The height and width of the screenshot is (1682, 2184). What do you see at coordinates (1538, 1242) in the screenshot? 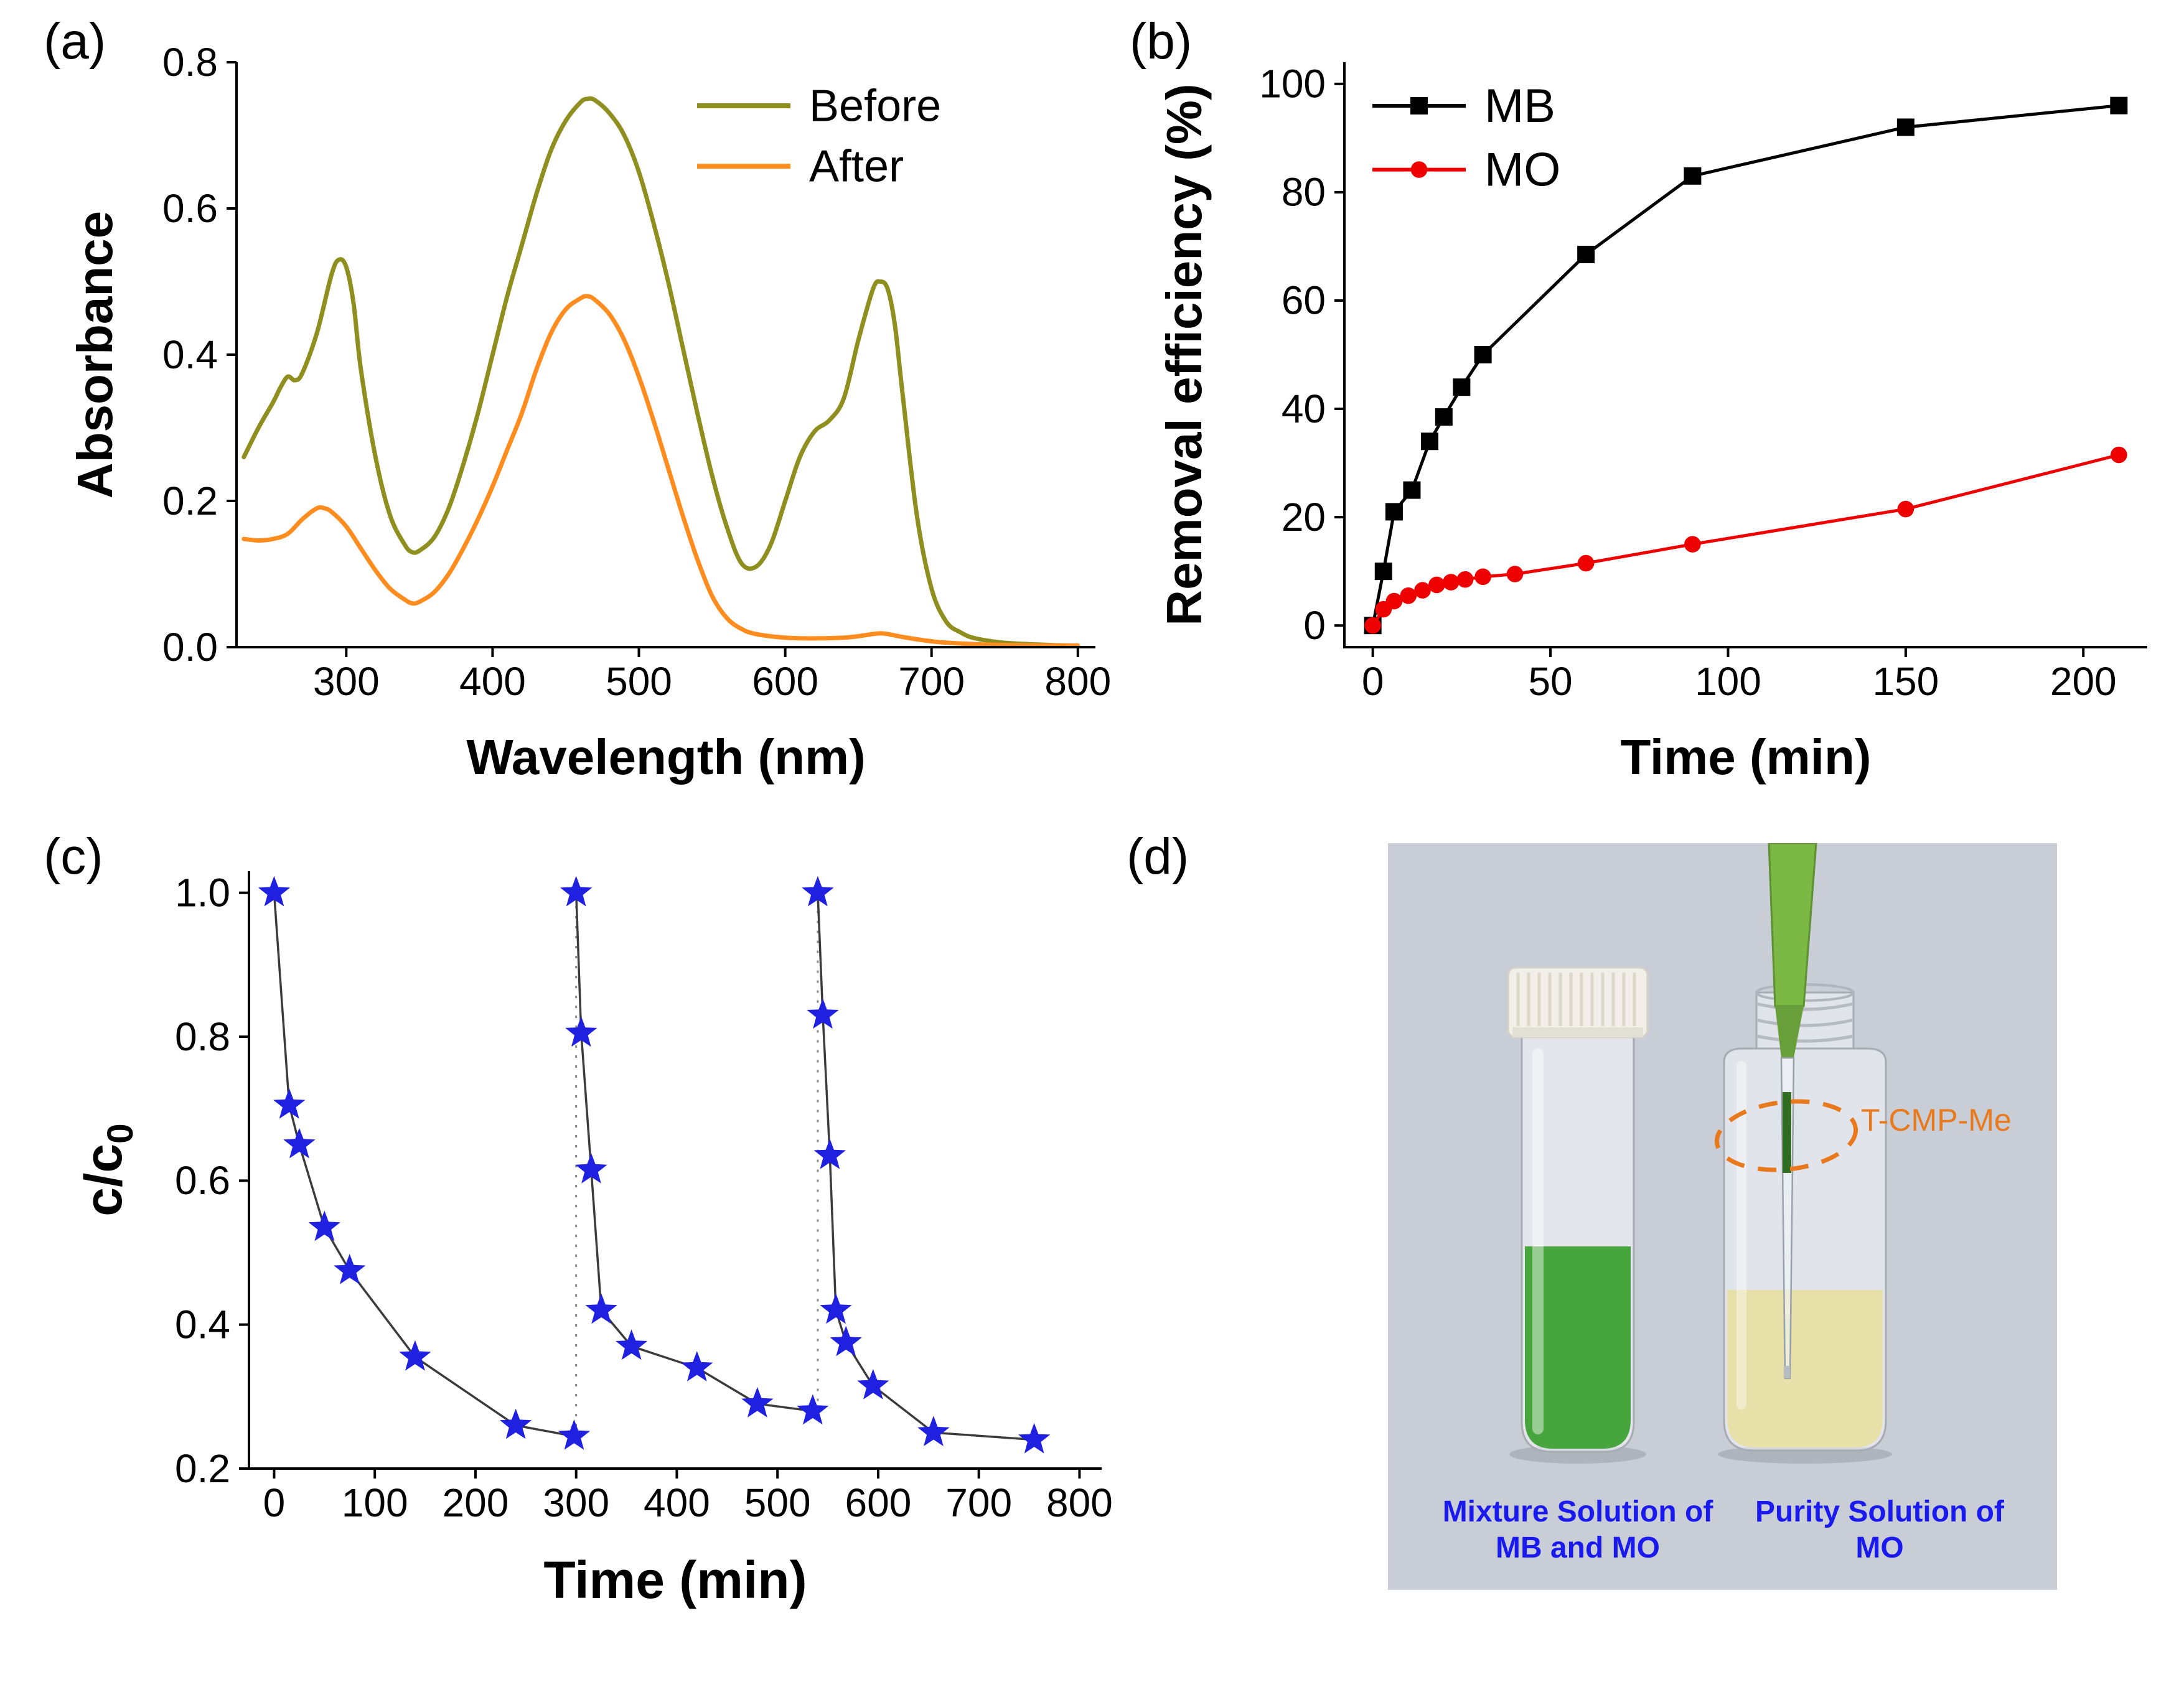
I see `mixture-vial-highlight` at bounding box center [1538, 1242].